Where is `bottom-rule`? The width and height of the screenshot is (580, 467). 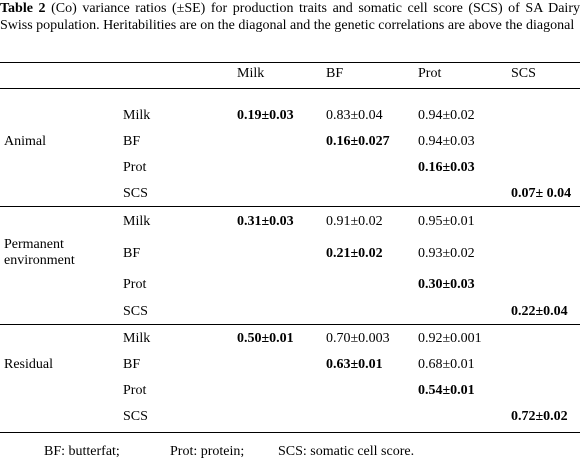 bottom-rule is located at coordinates (290, 432).